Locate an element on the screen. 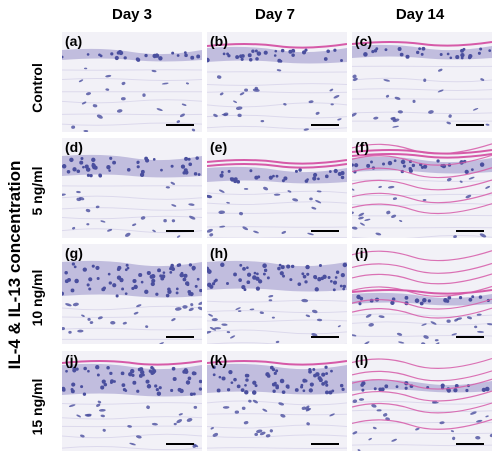 This screenshot has height=476, width=500. panel-label: (j) is located at coordinates (72, 360).